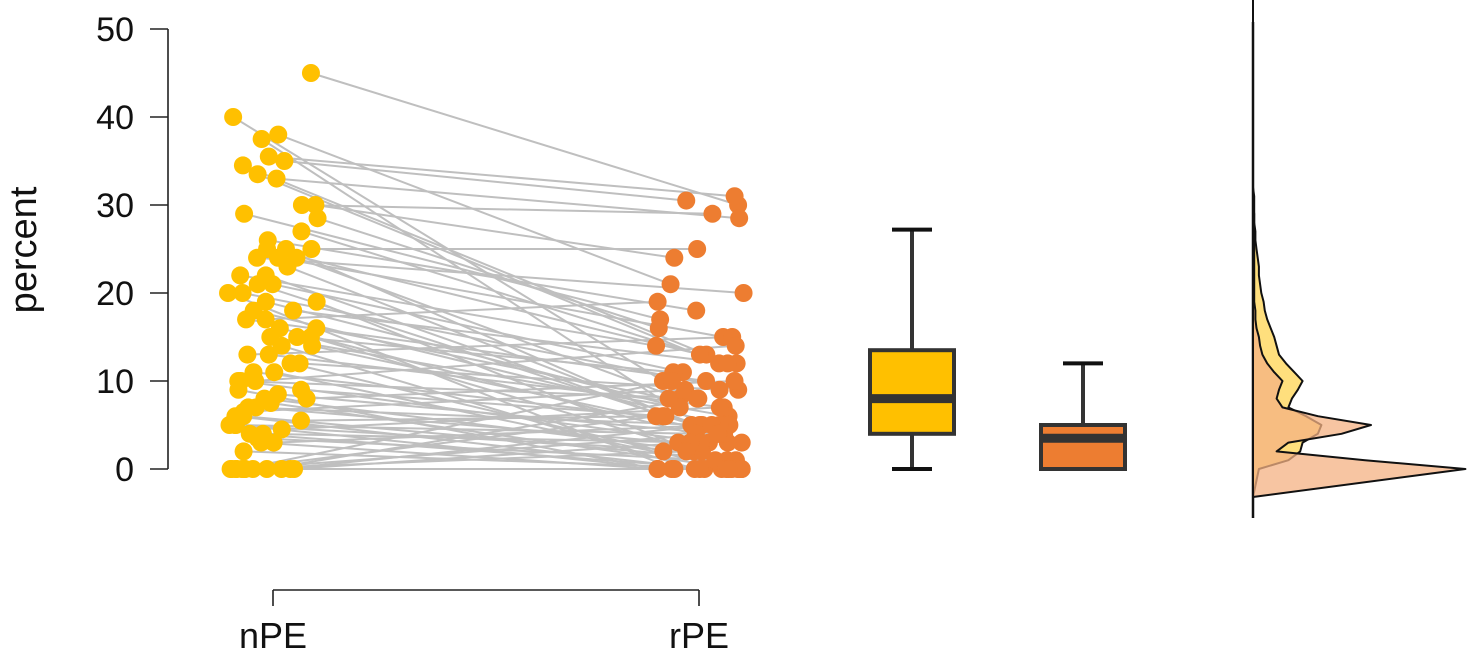  I want to click on y-tick-label: 40, so click(115, 118).